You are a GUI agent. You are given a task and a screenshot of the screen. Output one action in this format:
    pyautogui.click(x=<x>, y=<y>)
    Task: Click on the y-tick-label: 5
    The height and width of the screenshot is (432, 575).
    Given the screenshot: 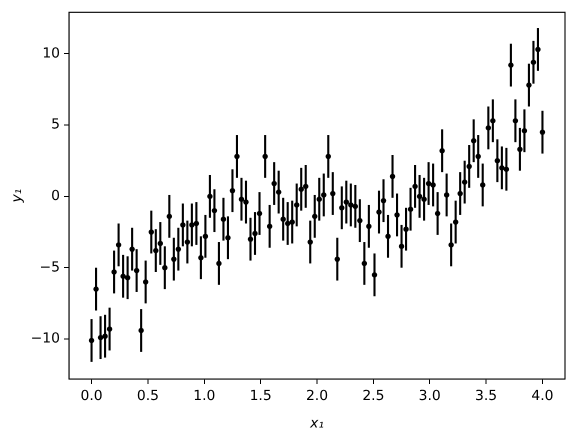 What is the action you would take?
    pyautogui.click(x=55, y=124)
    